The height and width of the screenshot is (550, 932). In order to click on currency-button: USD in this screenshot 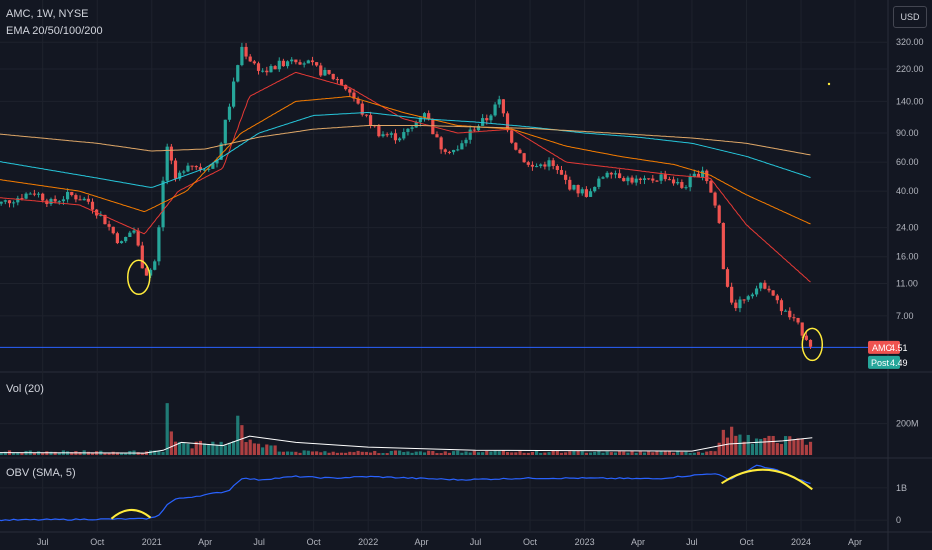, I will do `click(910, 17)`.